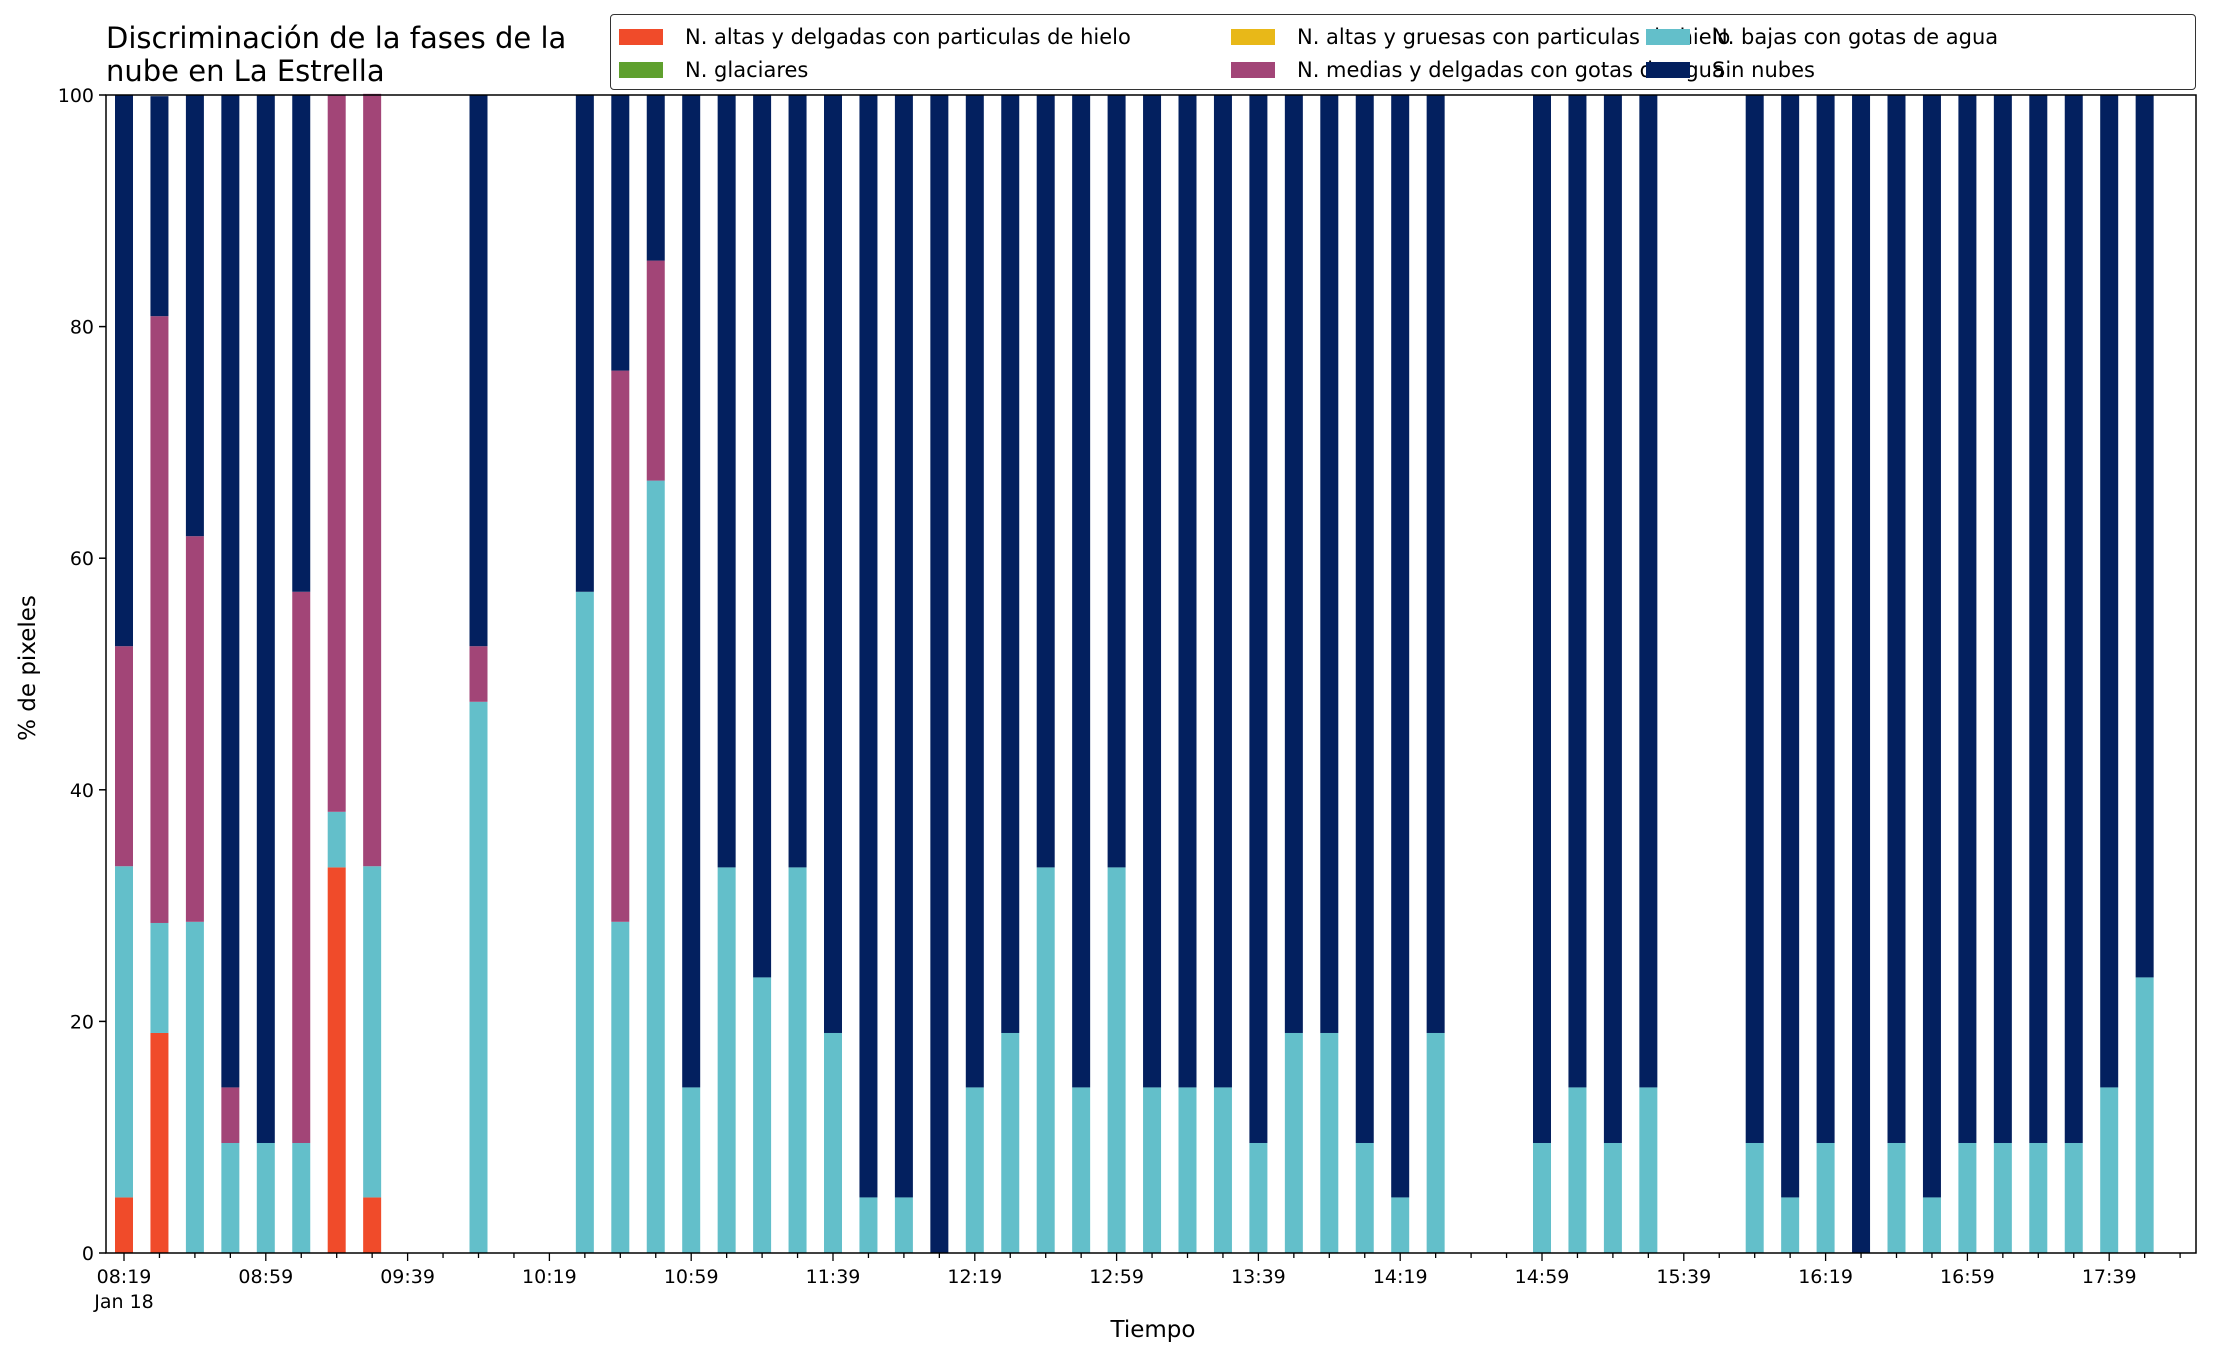 This screenshot has height=1355, width=2216. Describe the element at coordinates (747, 70) in the screenshot. I see `legend-label: N. glaciares` at that location.